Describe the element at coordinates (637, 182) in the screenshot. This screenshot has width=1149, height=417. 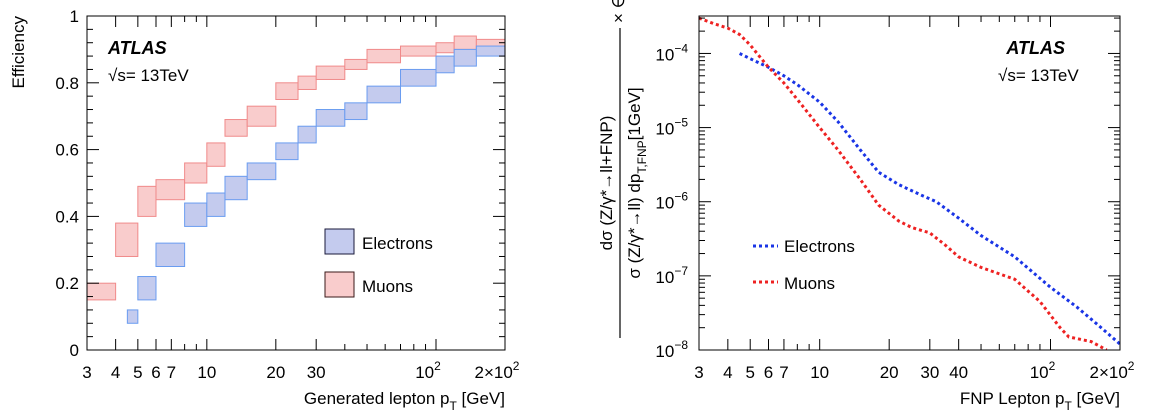
I see `y-title-denominator: σ (Z/γ*→ll) dpT,FNP[1GeV]` at that location.